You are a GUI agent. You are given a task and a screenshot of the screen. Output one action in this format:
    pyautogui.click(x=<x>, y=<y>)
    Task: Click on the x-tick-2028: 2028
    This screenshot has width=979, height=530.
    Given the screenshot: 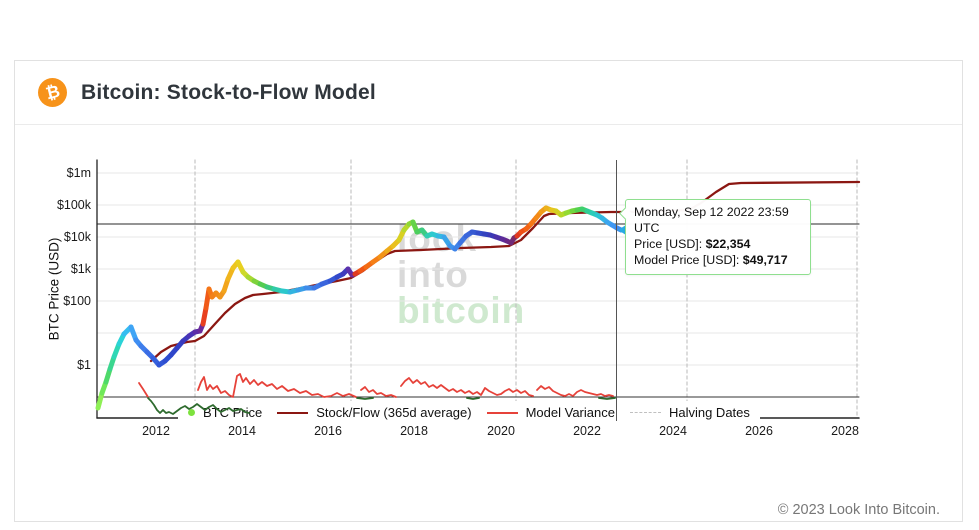 What is the action you would take?
    pyautogui.click(x=845, y=431)
    